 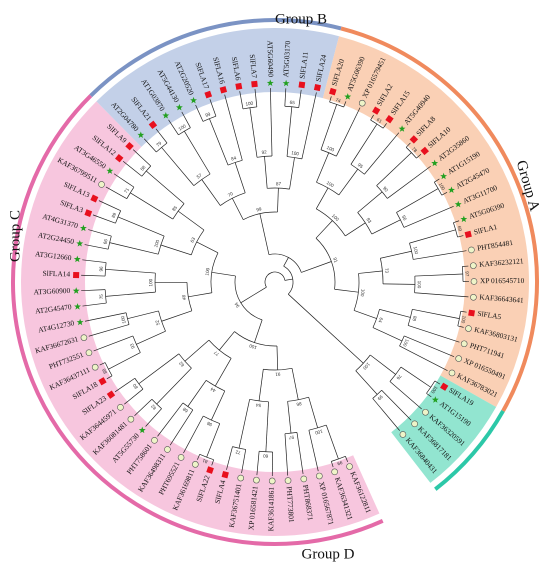 I want to click on bootstrap-value: 84, so click(x=234, y=158).